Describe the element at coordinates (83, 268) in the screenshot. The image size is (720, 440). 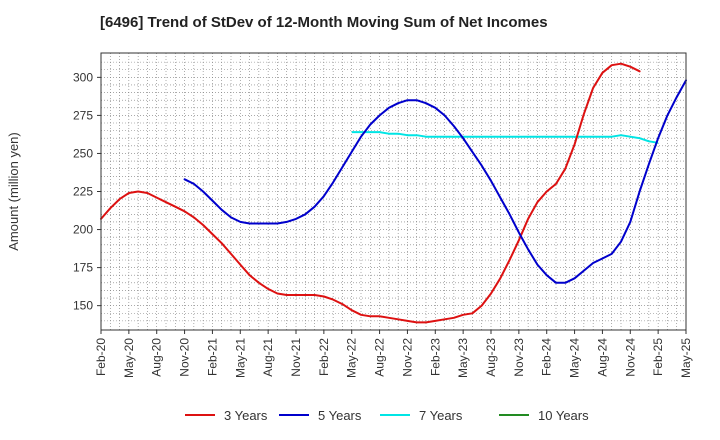
I see `y-tick-label: 175` at that location.